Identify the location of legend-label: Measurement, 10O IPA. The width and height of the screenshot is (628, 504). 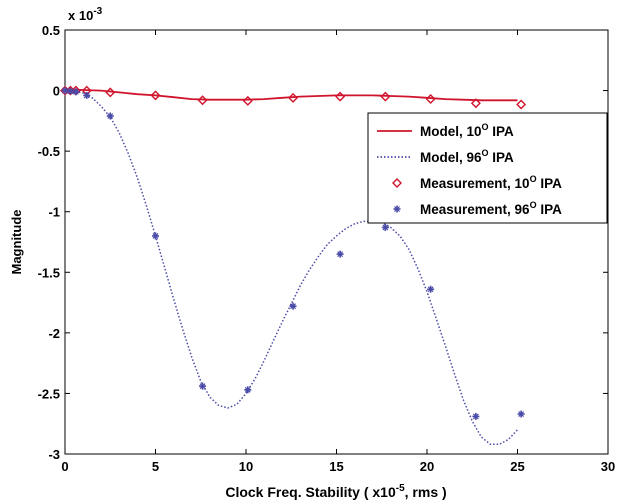
(491, 182).